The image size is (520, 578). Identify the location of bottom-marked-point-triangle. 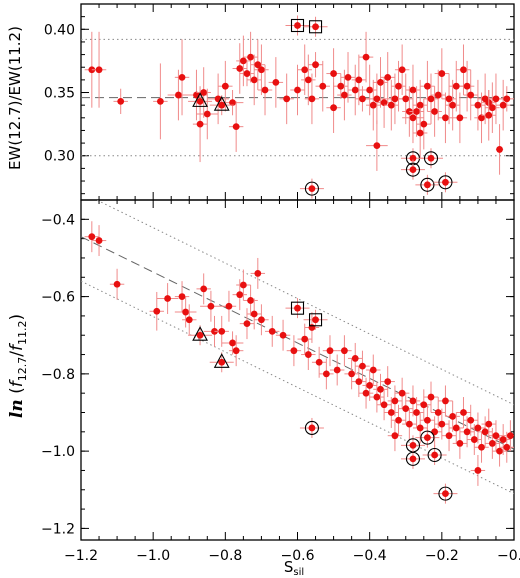
(221, 362).